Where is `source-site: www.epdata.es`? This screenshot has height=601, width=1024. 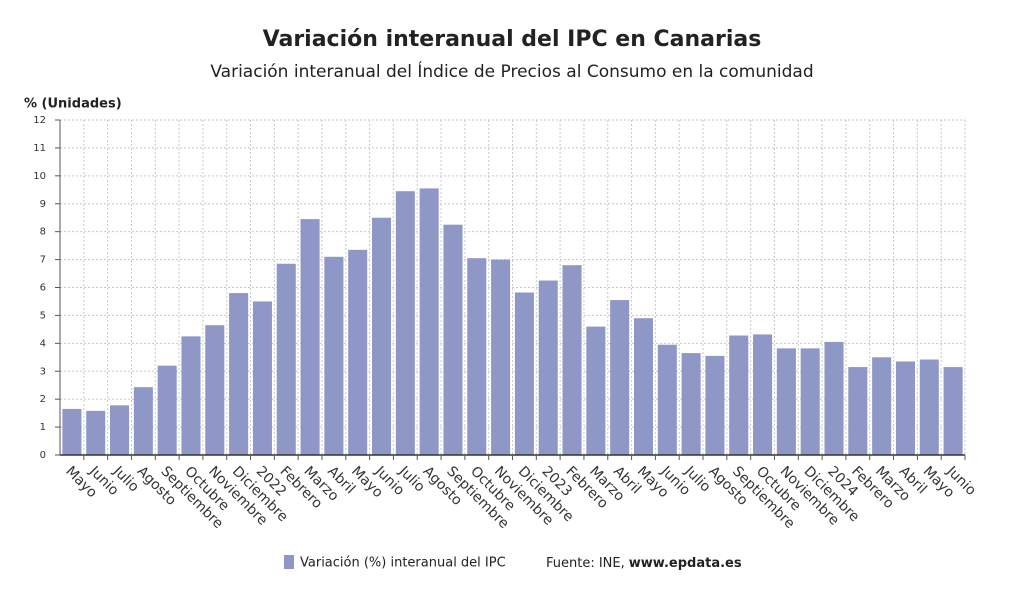 source-site: www.epdata.es is located at coordinates (685, 563).